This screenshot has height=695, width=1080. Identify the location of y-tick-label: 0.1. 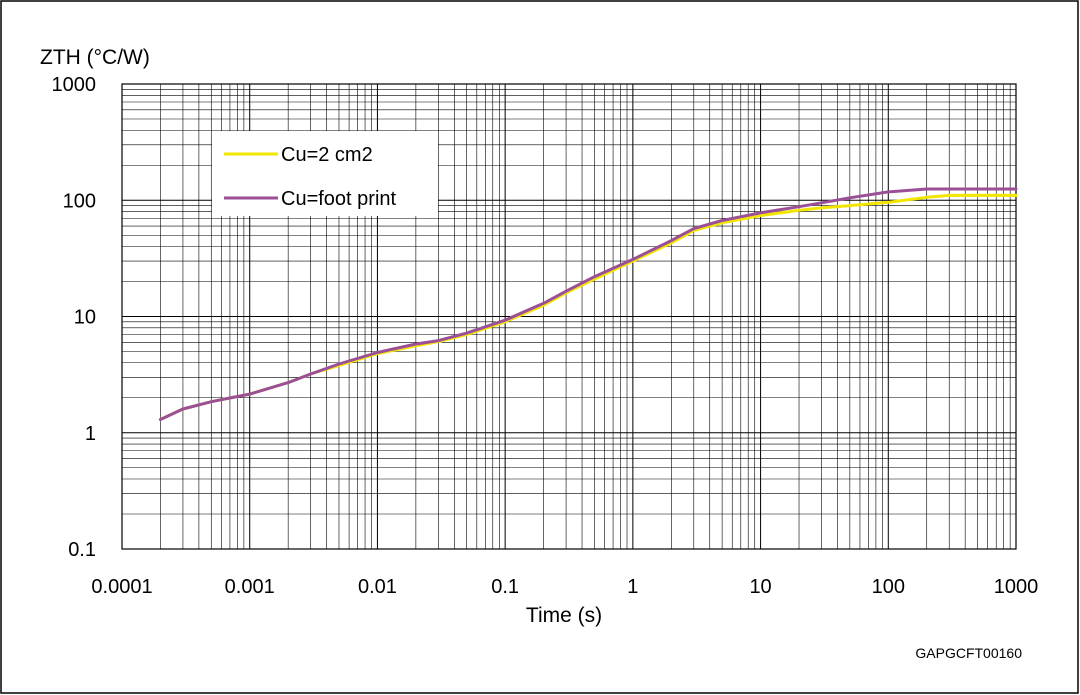
(82, 550).